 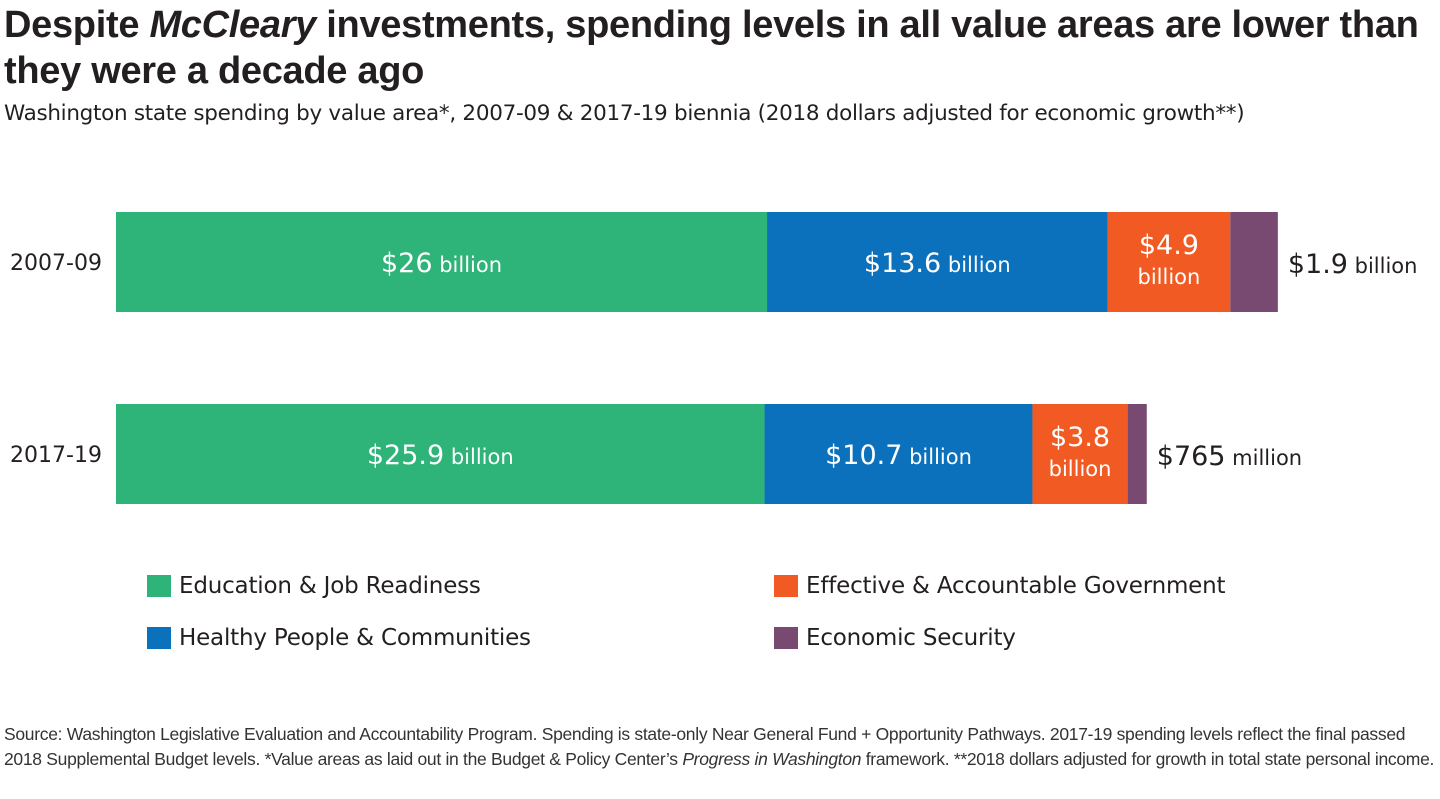 I want to click on category-label: 2007-09, so click(x=56, y=263).